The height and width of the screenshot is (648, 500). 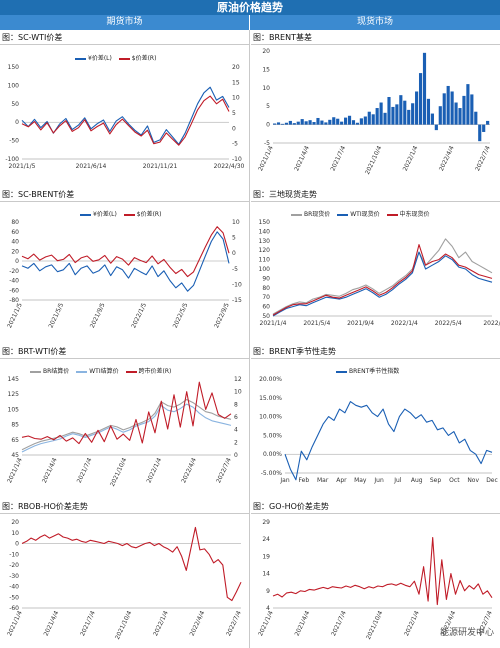 What do you see at coordinates (234, 253) in the screenshot?
I see `y-right-tick-label: 0` at bounding box center [234, 253].